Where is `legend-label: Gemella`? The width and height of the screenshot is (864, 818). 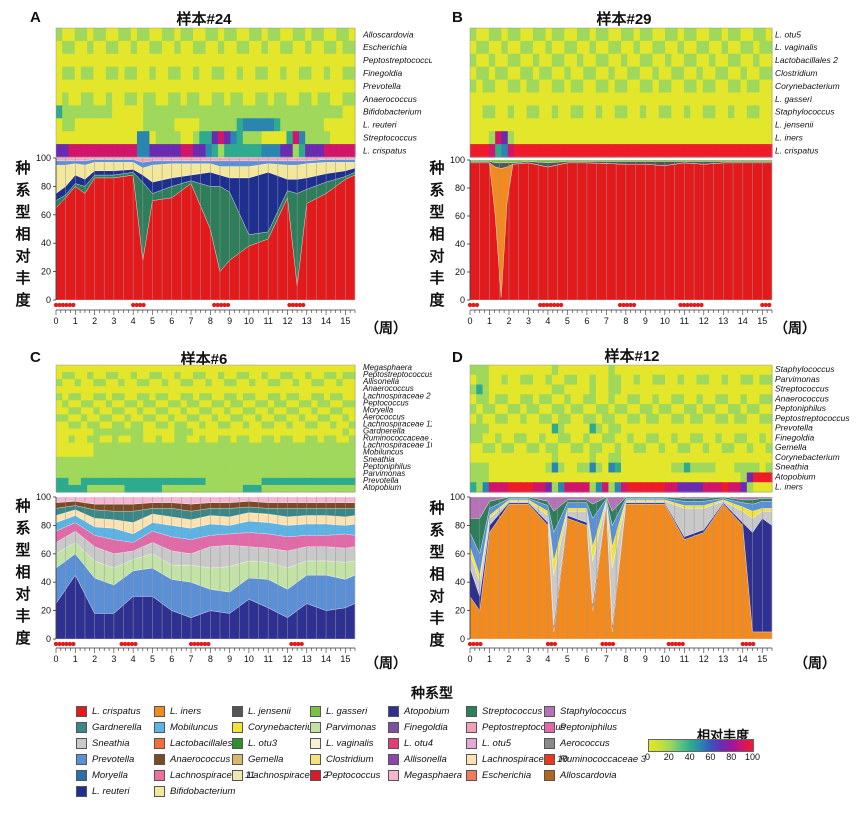
legend-label: Gemella is located at coordinates (266, 759).